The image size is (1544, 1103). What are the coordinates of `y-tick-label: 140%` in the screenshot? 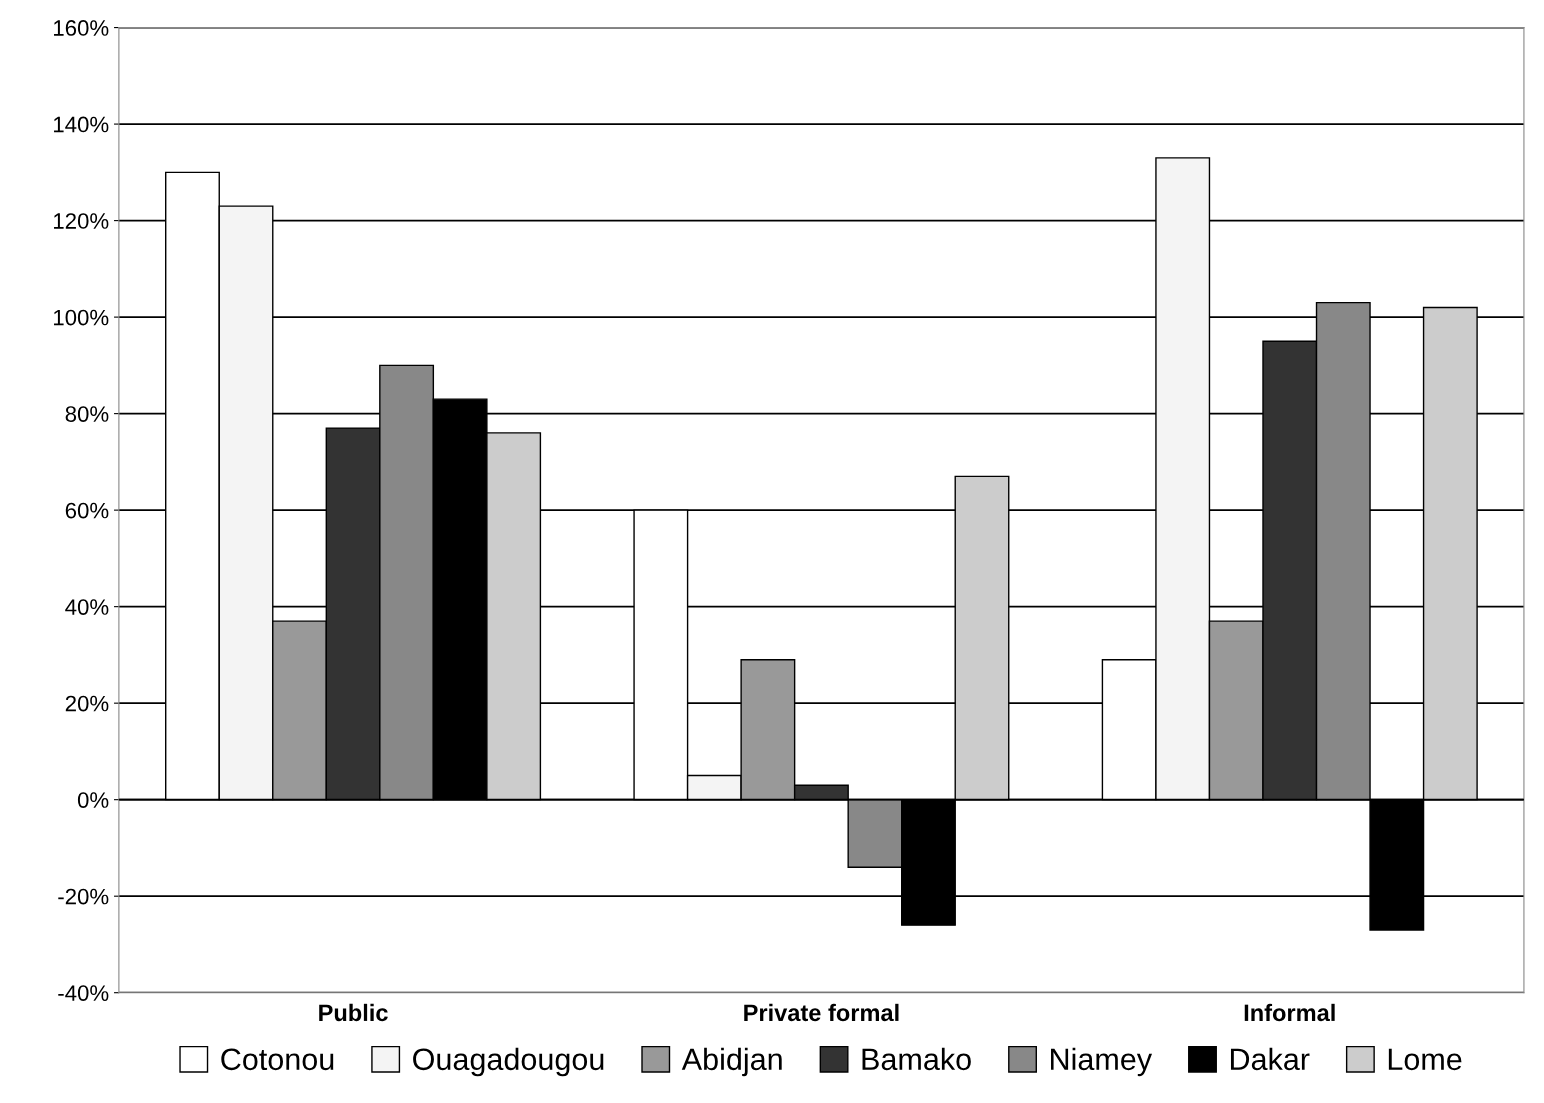 It's located at (81, 124).